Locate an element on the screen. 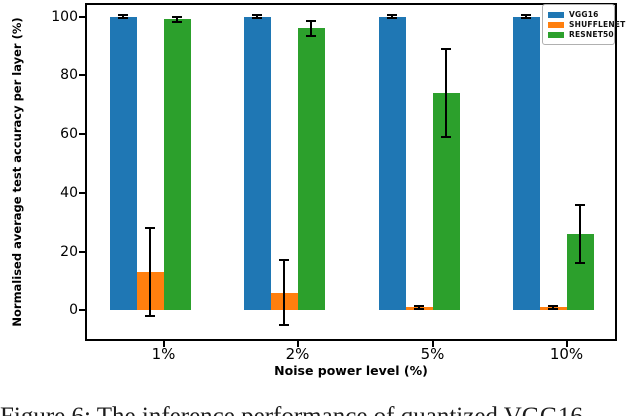 The image size is (640, 416). error-cap-top-shufflenet-1% is located at coordinates (150, 228).